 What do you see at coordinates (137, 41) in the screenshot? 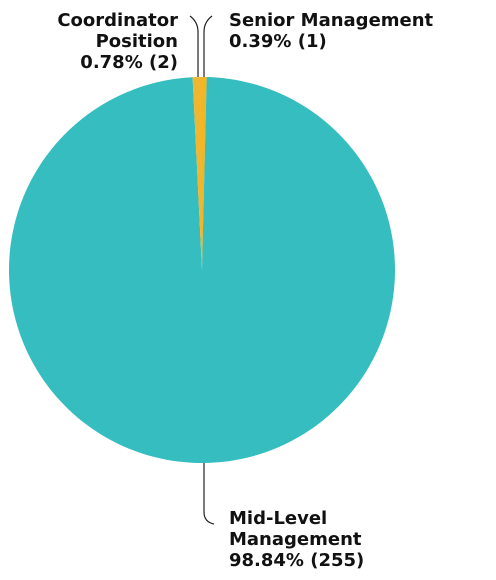
I see `slice-label-line: Position` at bounding box center [137, 41].